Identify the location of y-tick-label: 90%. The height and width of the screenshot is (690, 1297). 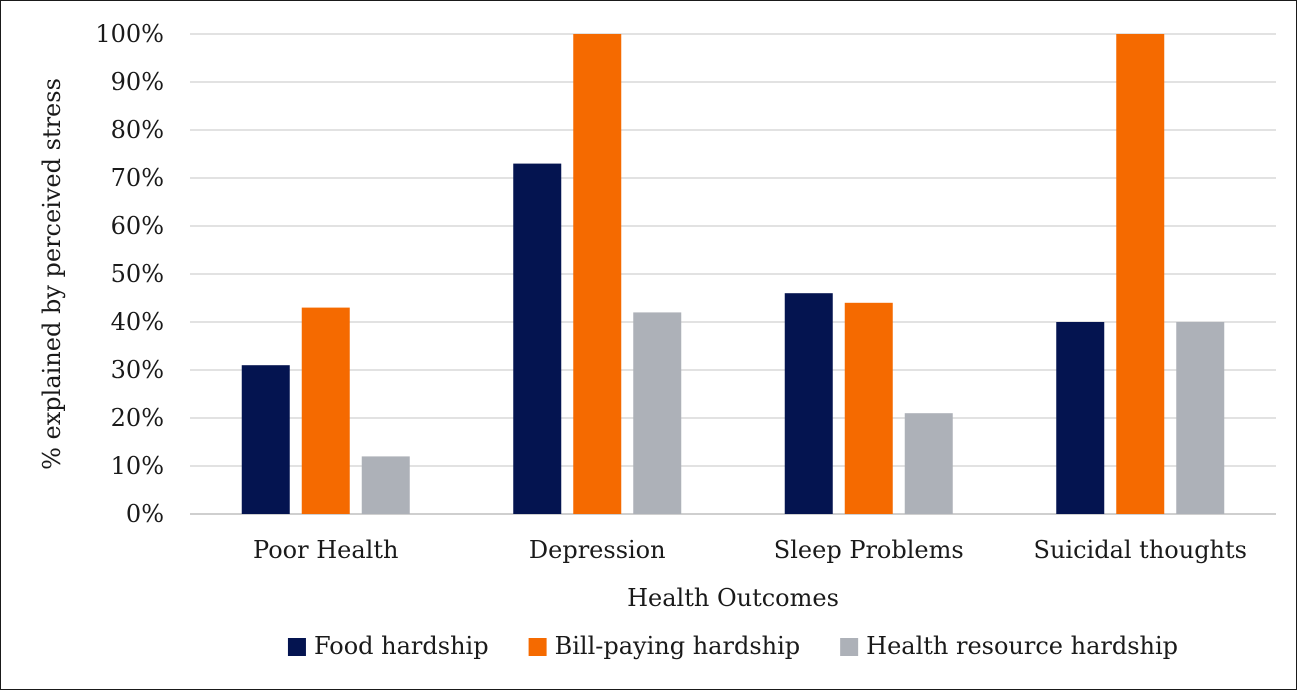
(137, 82).